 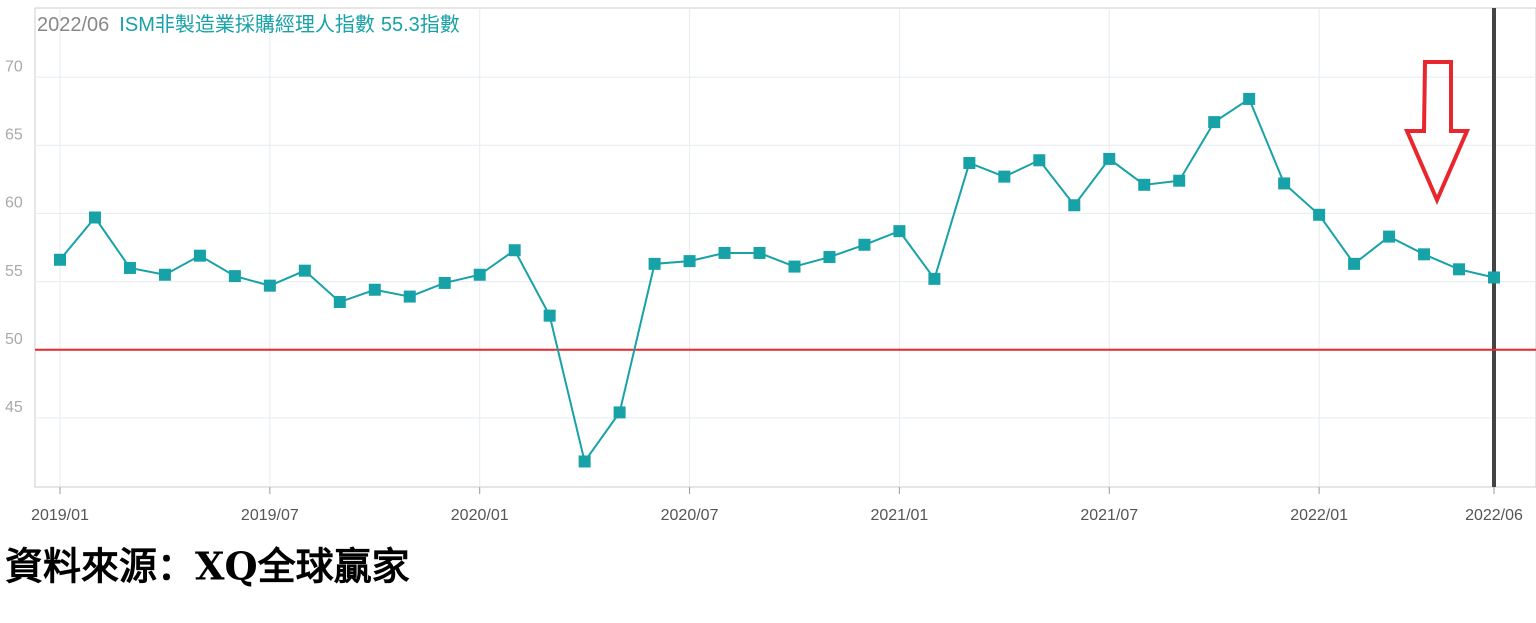 I want to click on x-tick-label: 2021/01, so click(x=899, y=515).